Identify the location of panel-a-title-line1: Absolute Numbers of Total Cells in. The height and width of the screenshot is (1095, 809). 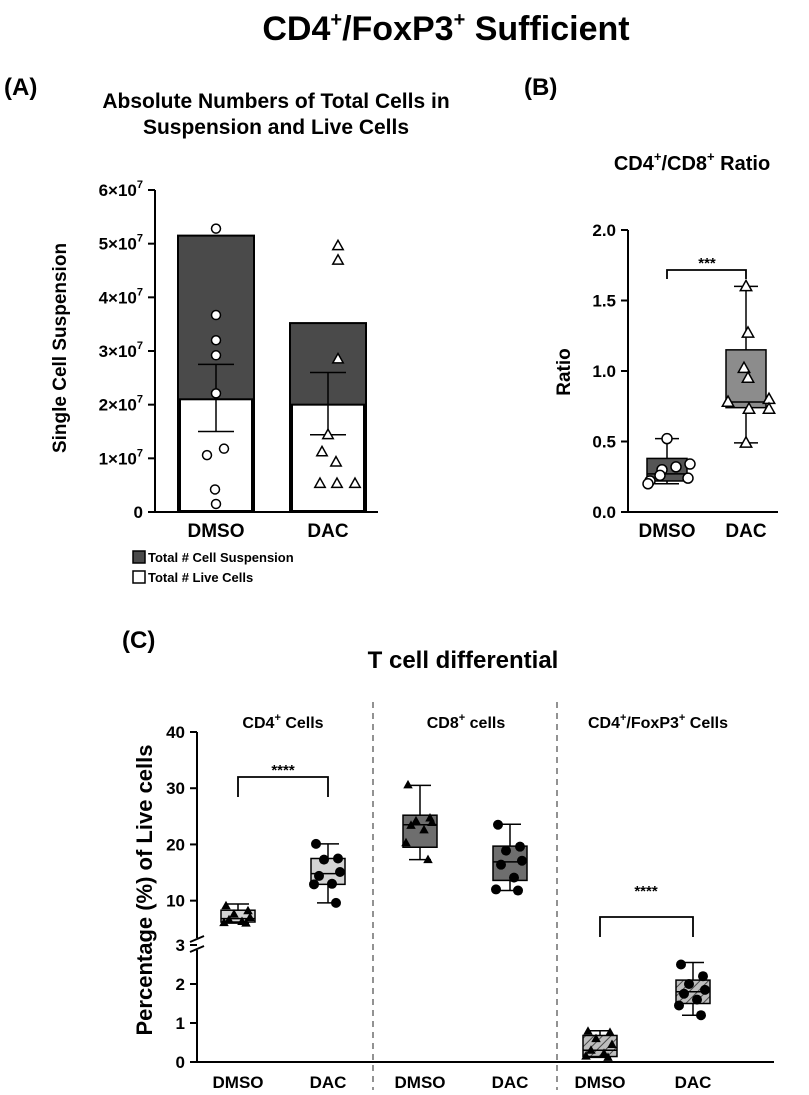
(275, 101).